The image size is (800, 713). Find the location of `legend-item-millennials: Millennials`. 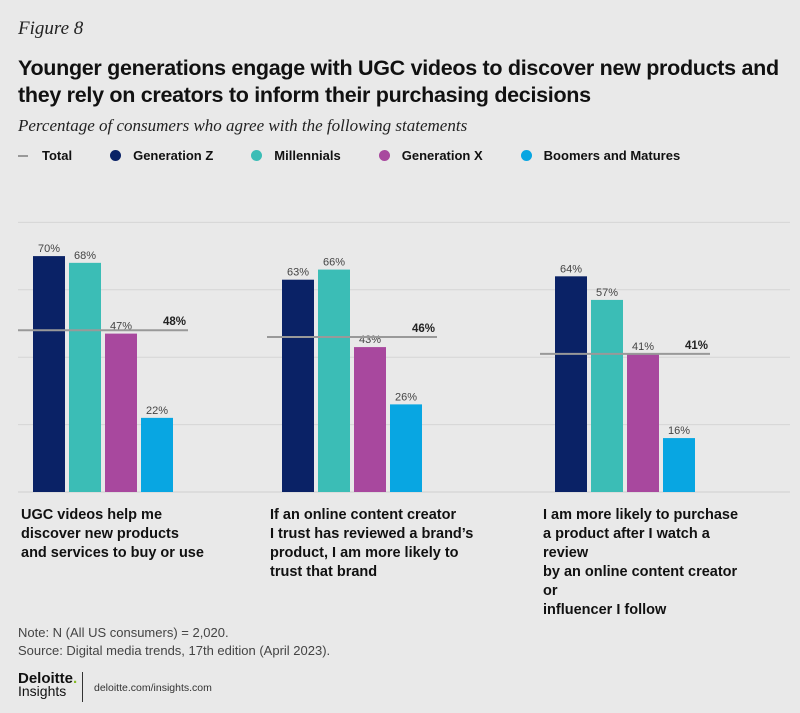

legend-item-millennials: Millennials is located at coordinates (296, 155).